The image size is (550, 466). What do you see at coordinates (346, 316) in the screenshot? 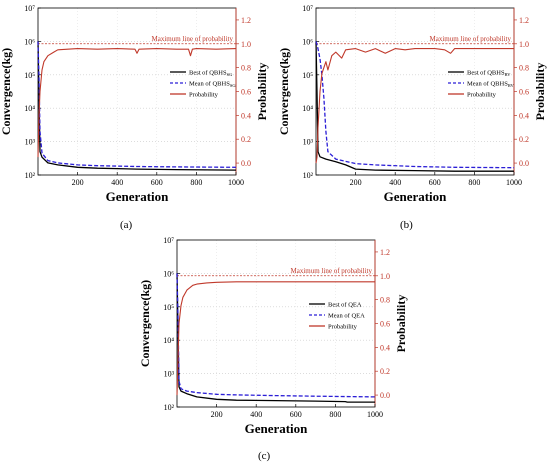
I see `legend-label-2: Mean of QEA` at bounding box center [346, 316].